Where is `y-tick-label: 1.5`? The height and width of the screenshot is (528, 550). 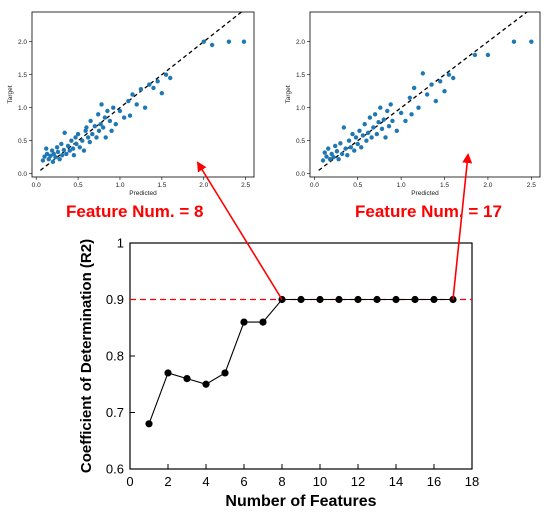 y-tick-label: 1.5 is located at coordinates (22, 75).